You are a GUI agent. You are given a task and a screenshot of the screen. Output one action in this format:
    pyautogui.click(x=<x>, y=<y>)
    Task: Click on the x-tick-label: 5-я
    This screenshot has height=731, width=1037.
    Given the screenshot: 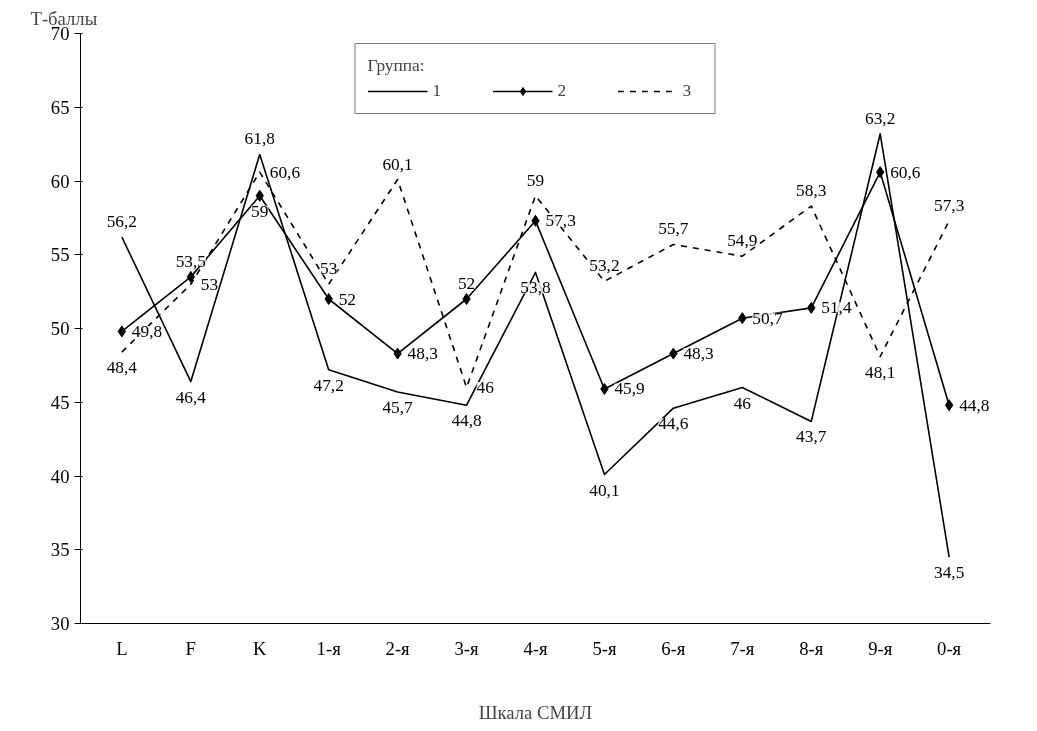 What is the action you would take?
    pyautogui.click(x=604, y=648)
    